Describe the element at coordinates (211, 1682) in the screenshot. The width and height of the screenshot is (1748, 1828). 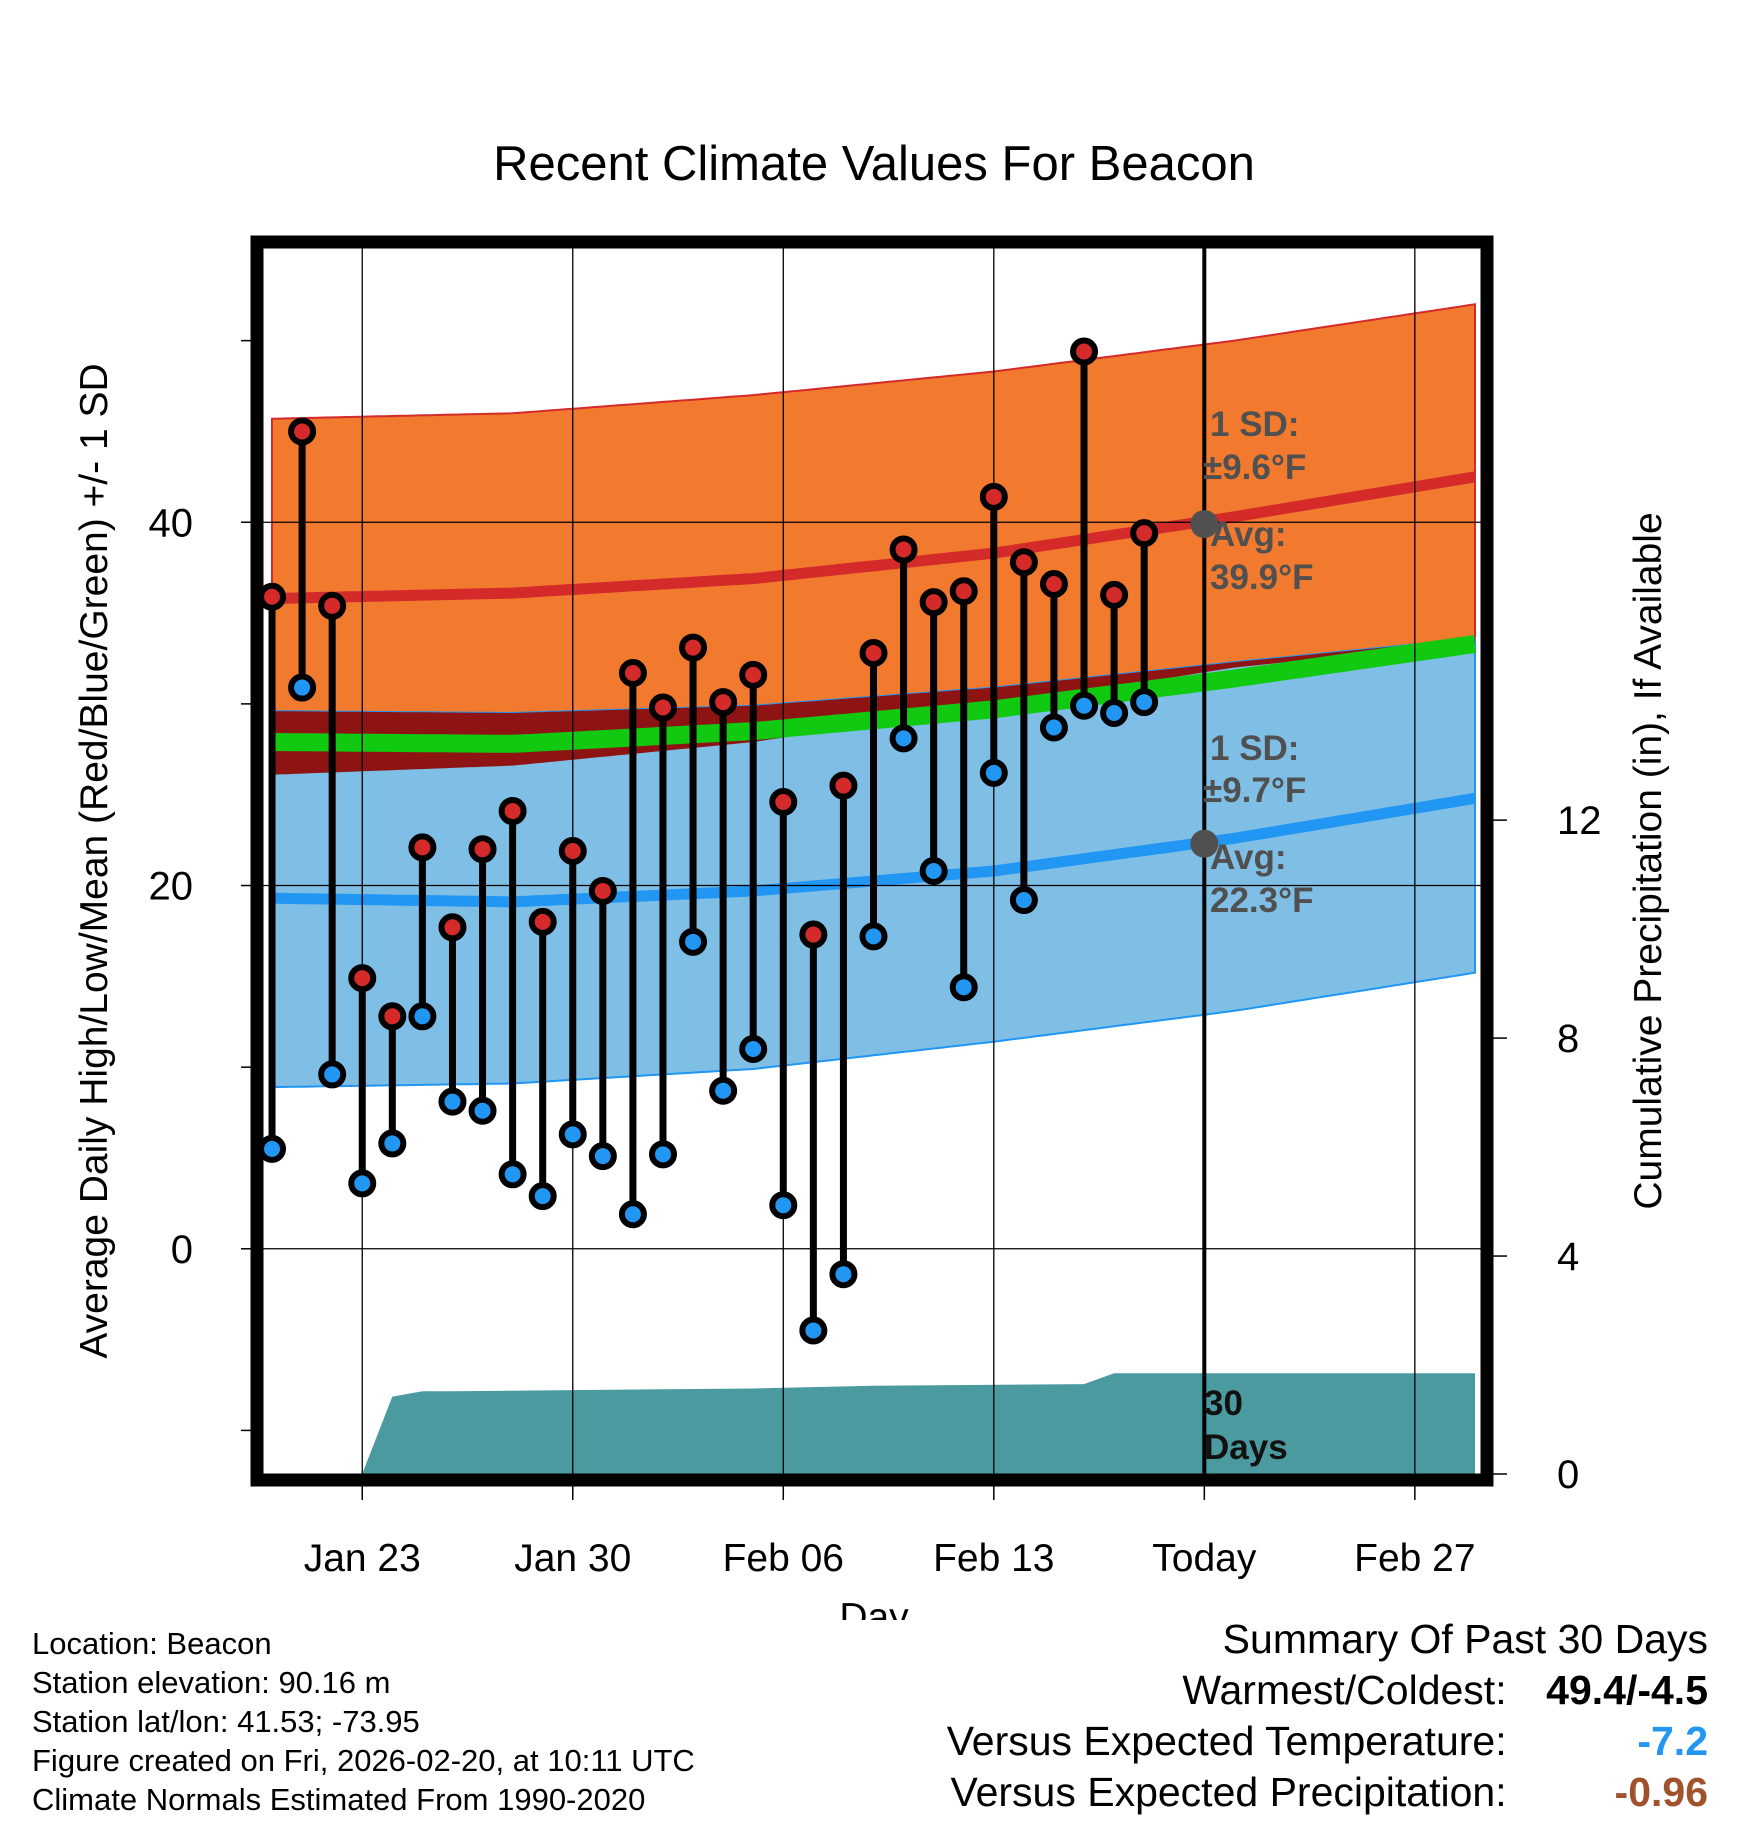
I see `elevation-text: Station elevation: 90.16 m` at that location.